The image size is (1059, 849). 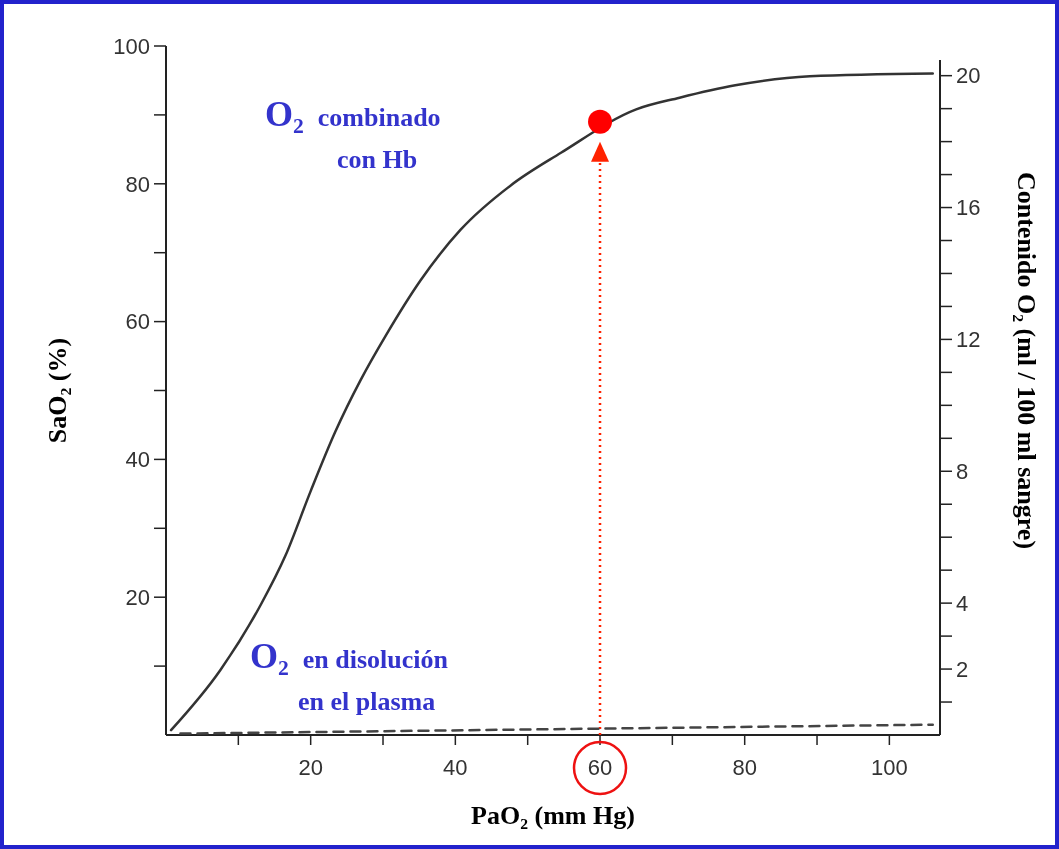 I want to click on y2-tick-label: 16, so click(x=968, y=208).